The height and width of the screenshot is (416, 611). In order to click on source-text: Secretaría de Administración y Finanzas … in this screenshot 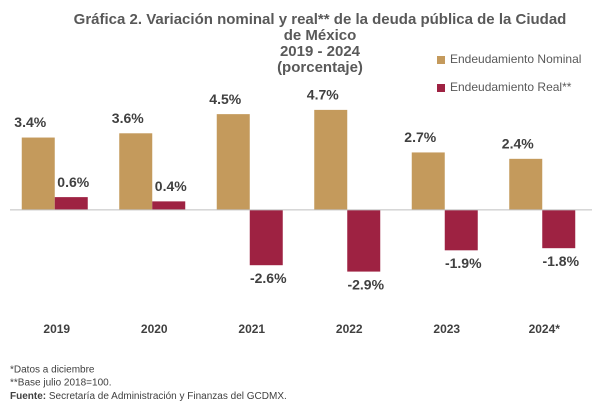, I will do `click(168, 396)`.